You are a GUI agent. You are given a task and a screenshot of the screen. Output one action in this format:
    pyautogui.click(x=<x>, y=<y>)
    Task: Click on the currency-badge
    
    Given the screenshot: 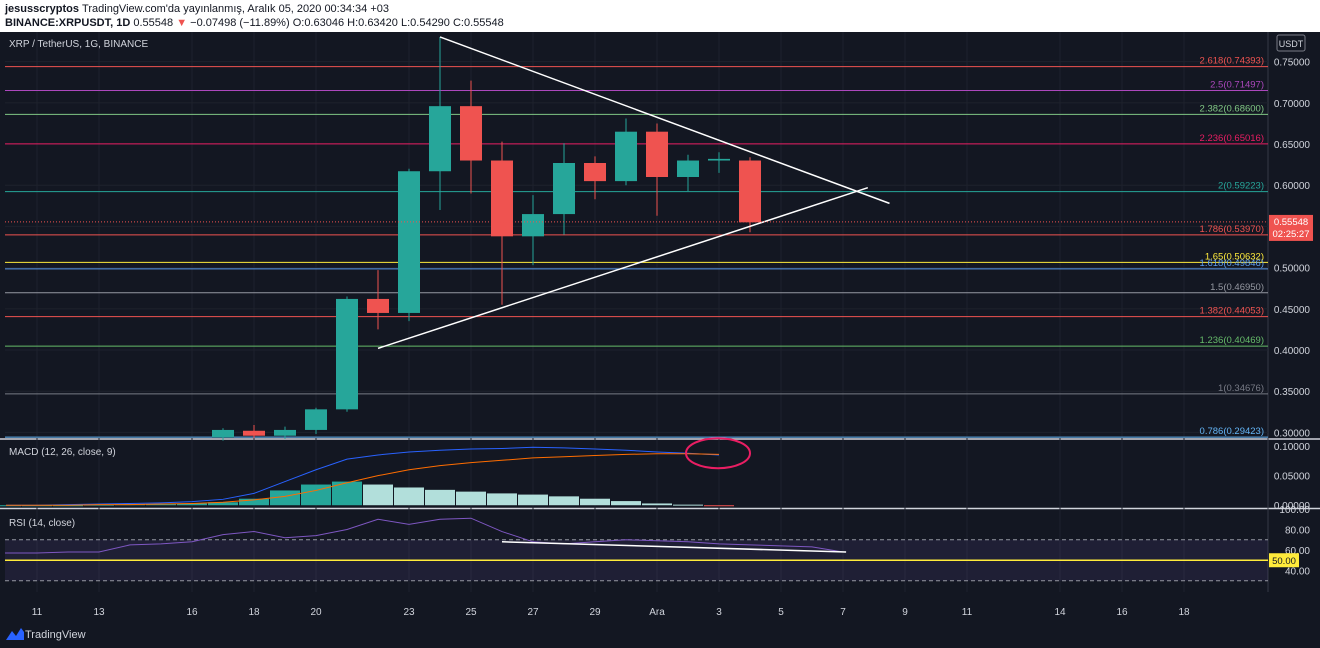 What is the action you would take?
    pyautogui.click(x=1291, y=43)
    